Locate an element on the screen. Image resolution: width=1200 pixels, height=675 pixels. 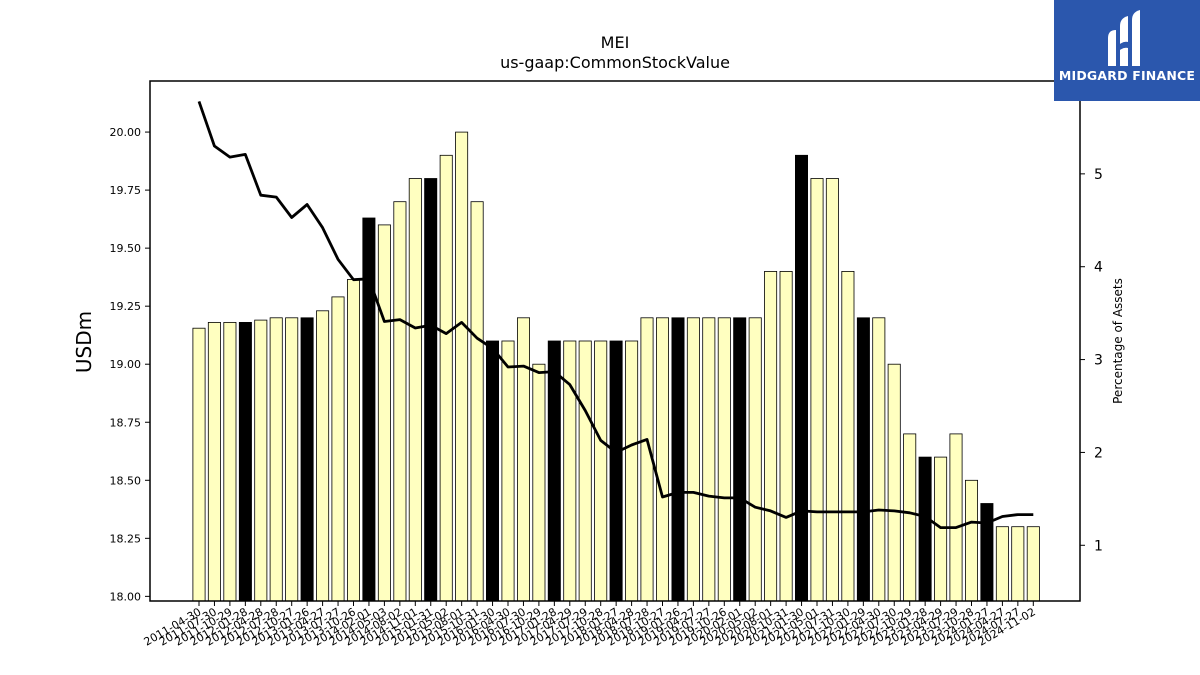
chart-title: MEI is located at coordinates (615, 42).